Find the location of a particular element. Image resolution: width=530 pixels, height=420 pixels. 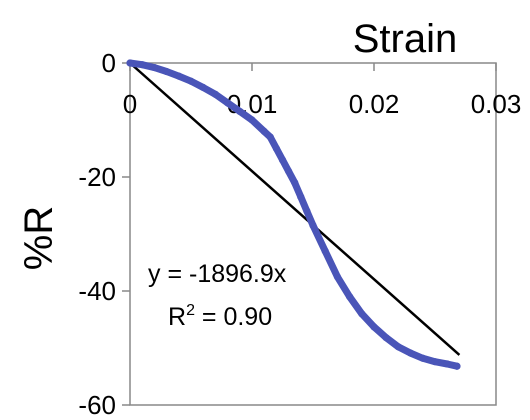

x-tick-label: 0.02 is located at coordinates (374, 104).